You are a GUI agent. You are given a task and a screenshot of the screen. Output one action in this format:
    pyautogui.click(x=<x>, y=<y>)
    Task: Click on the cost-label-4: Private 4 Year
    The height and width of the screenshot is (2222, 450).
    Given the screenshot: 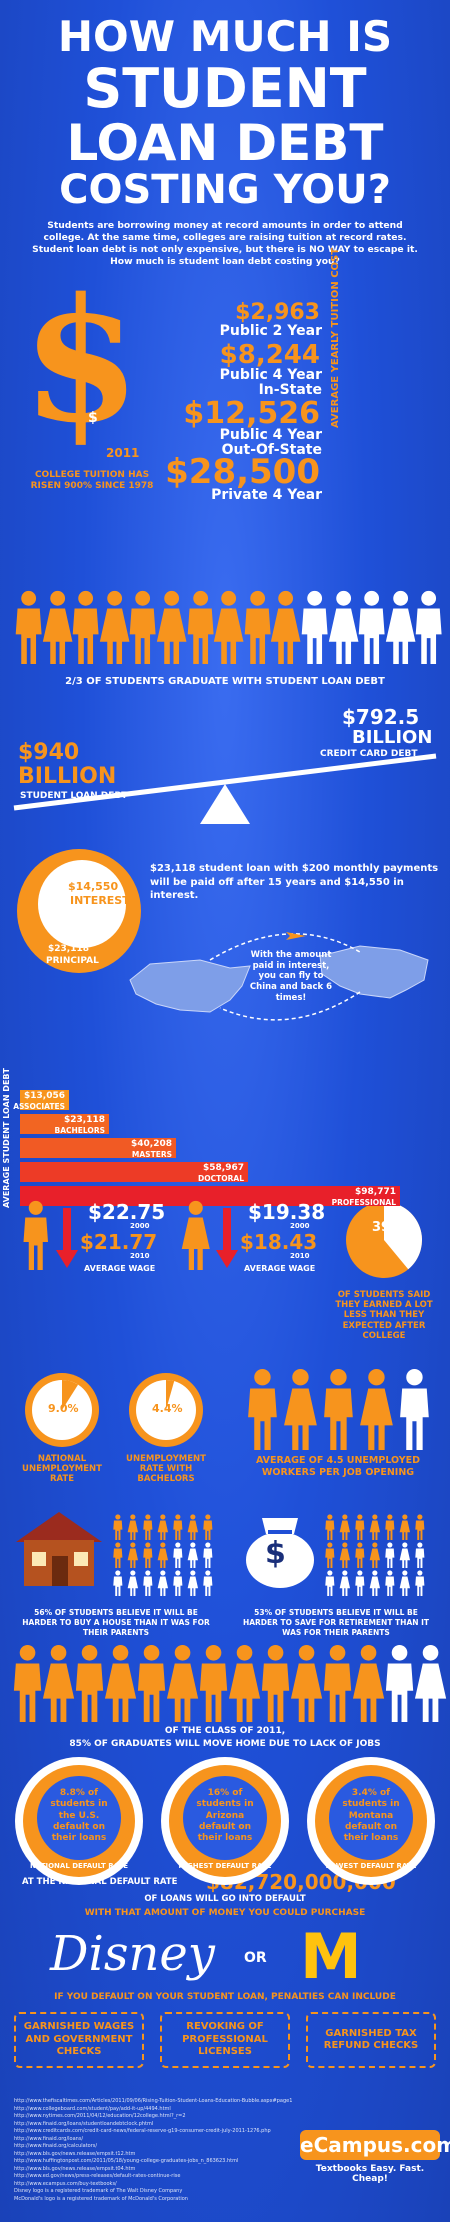 What is the action you would take?
    pyautogui.click(x=266, y=495)
    